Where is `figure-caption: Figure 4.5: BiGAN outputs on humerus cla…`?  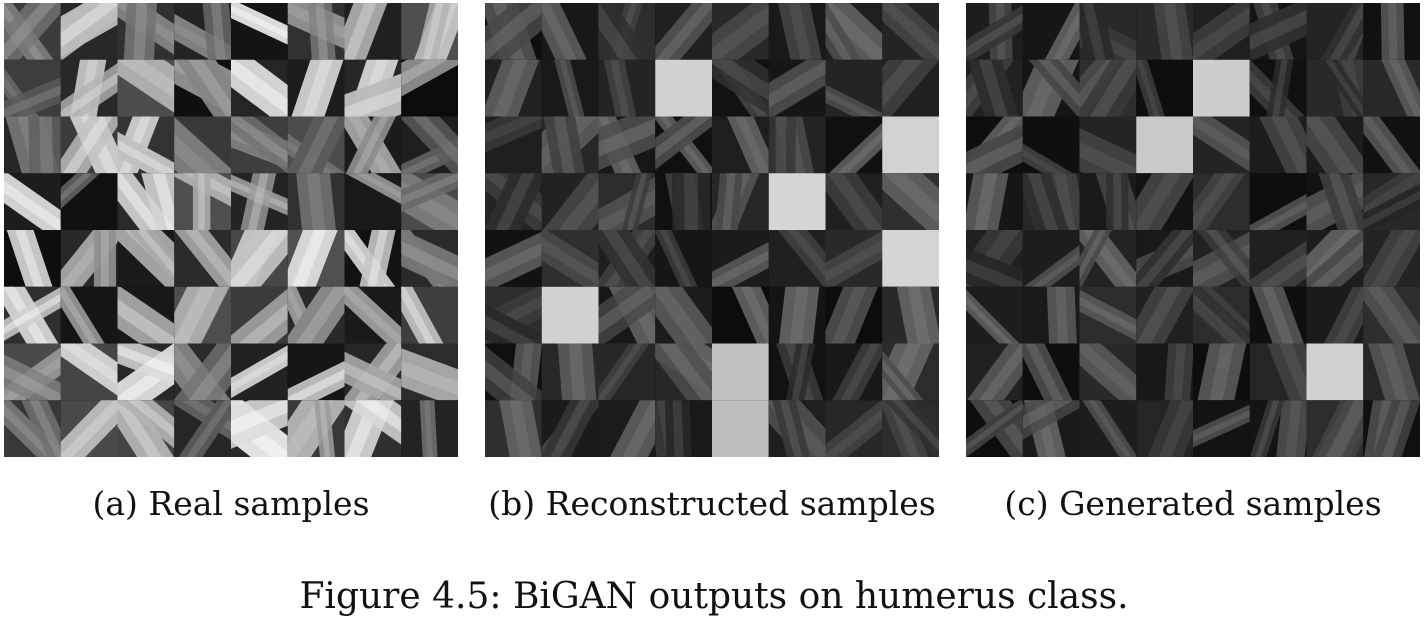 figure-caption: Figure 4.5: BiGAN outputs on humerus cla… is located at coordinates (714, 596).